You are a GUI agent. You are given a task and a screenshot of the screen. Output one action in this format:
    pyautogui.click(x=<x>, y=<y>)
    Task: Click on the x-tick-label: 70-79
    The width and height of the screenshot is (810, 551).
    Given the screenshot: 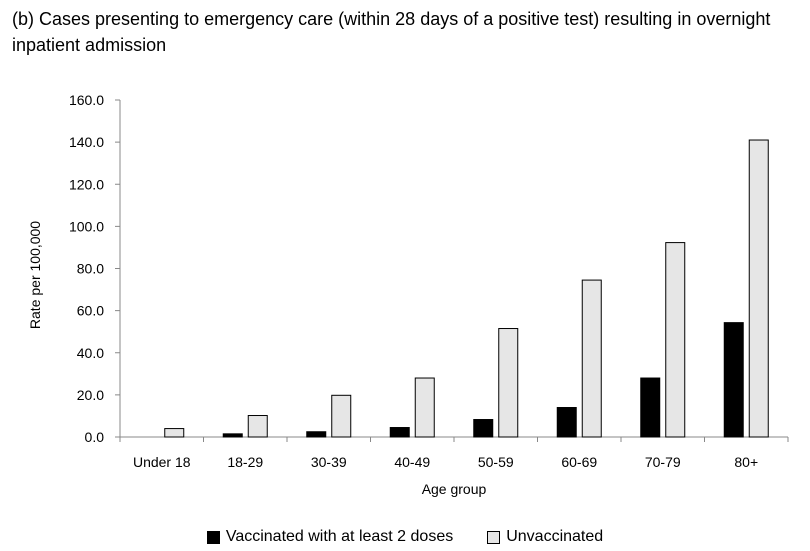 What is the action you would take?
    pyautogui.click(x=663, y=462)
    